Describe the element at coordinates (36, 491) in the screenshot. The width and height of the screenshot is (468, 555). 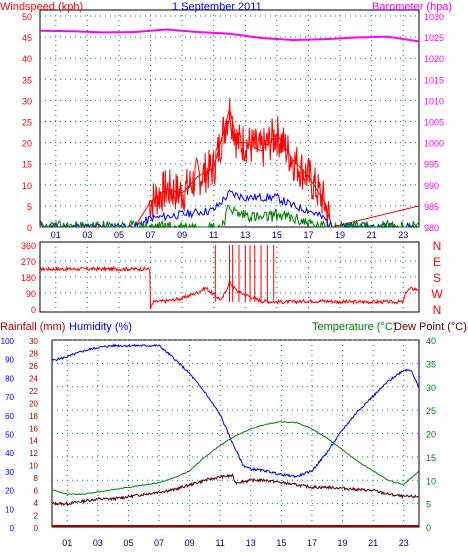
I see `rainfall-tick: 6` at that location.